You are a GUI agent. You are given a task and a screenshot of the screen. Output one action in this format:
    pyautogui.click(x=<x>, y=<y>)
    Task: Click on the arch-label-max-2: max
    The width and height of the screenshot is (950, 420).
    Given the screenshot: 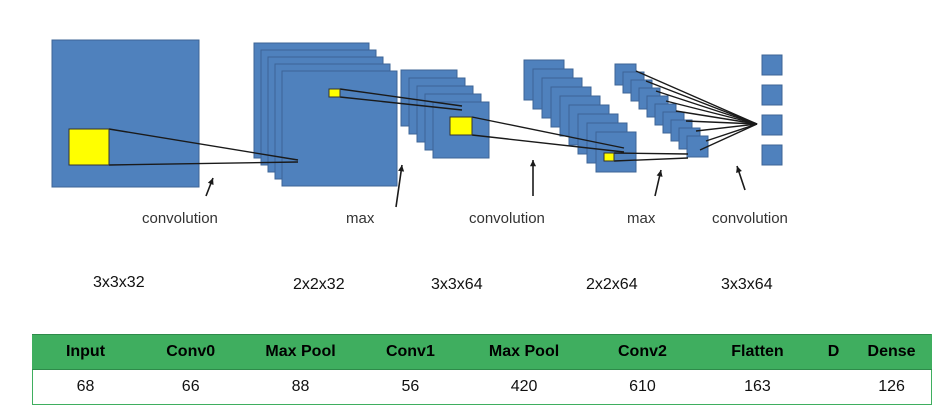 What is the action you would take?
    pyautogui.click(x=641, y=218)
    